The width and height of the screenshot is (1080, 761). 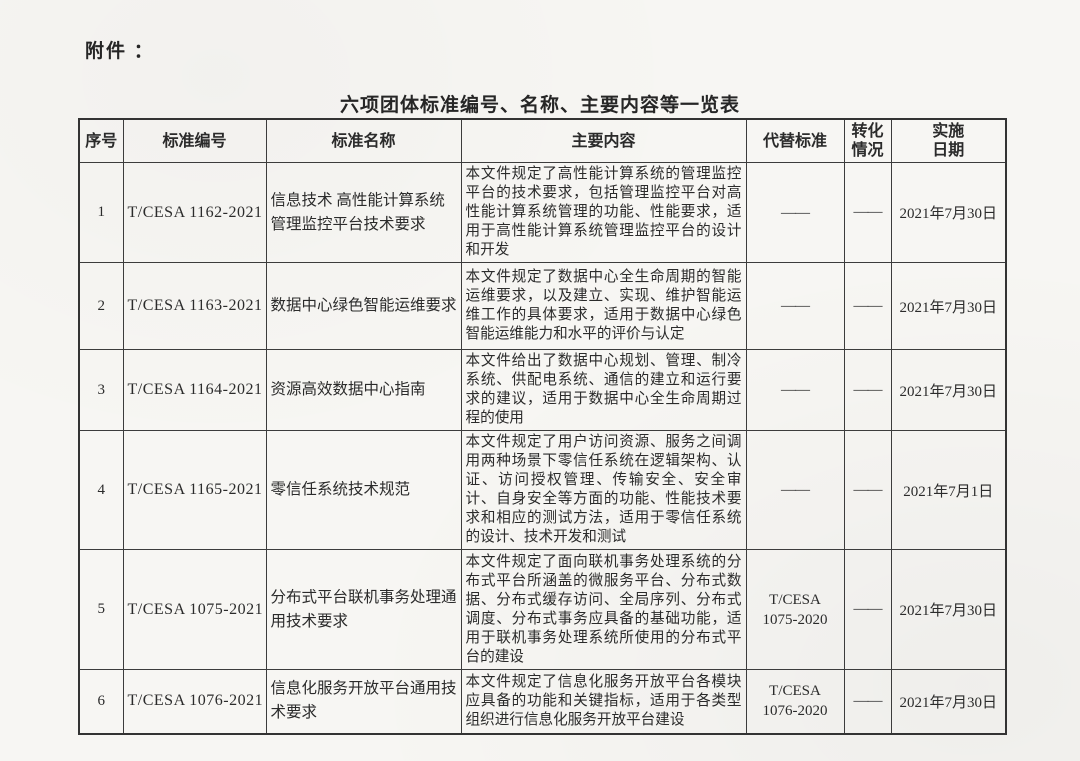 What do you see at coordinates (101, 140) in the screenshot?
I see `column-header-num: 序号` at bounding box center [101, 140].